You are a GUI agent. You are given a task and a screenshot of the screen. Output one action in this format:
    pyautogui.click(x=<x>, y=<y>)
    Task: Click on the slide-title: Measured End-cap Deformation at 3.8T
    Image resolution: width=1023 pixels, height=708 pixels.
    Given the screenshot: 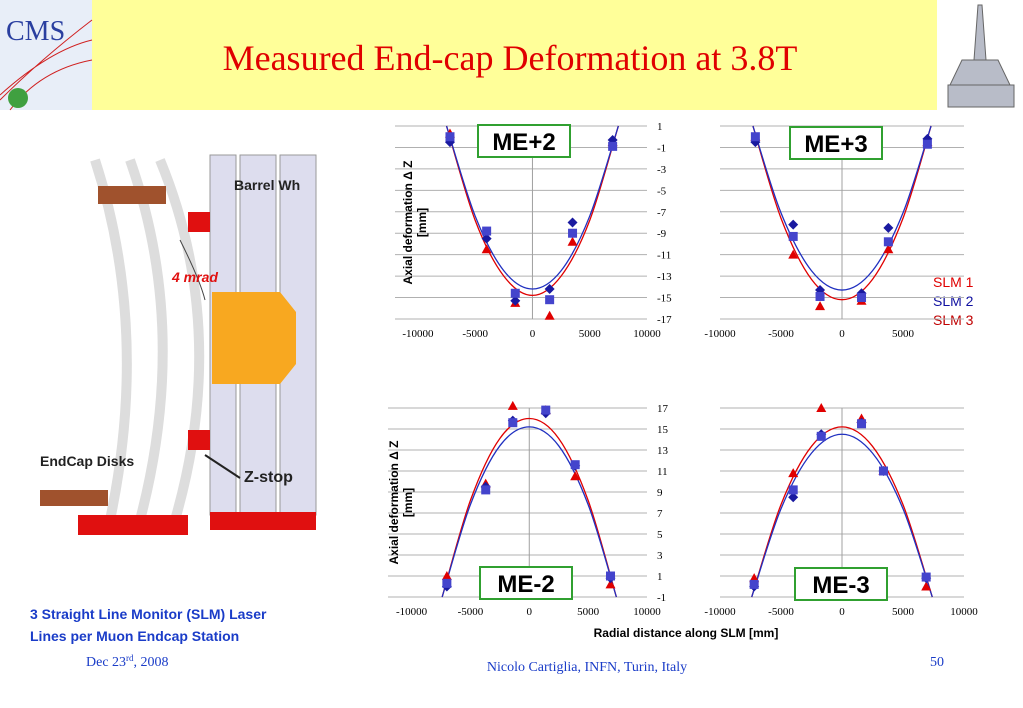 What is the action you would take?
    pyautogui.click(x=510, y=58)
    